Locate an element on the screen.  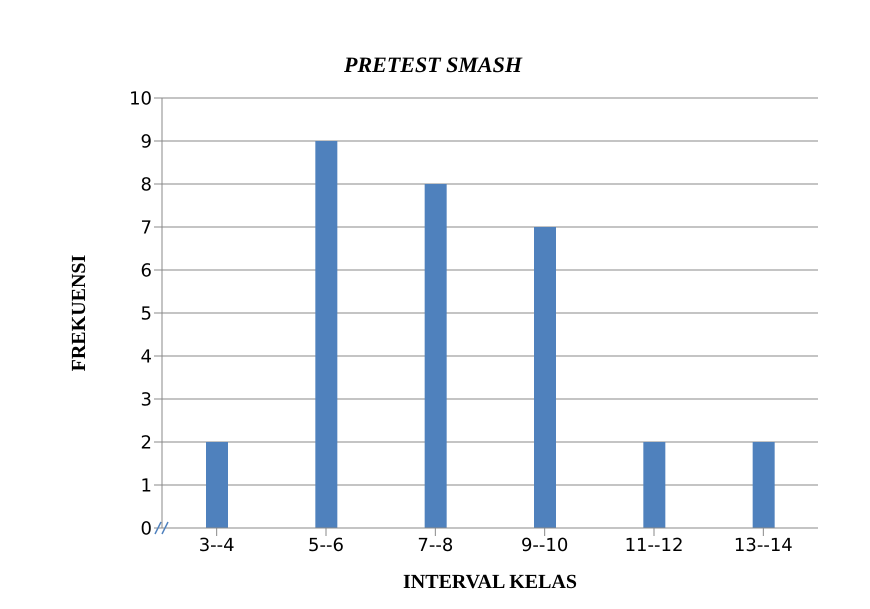
x-tick-label: 5--6 is located at coordinates (326, 545).